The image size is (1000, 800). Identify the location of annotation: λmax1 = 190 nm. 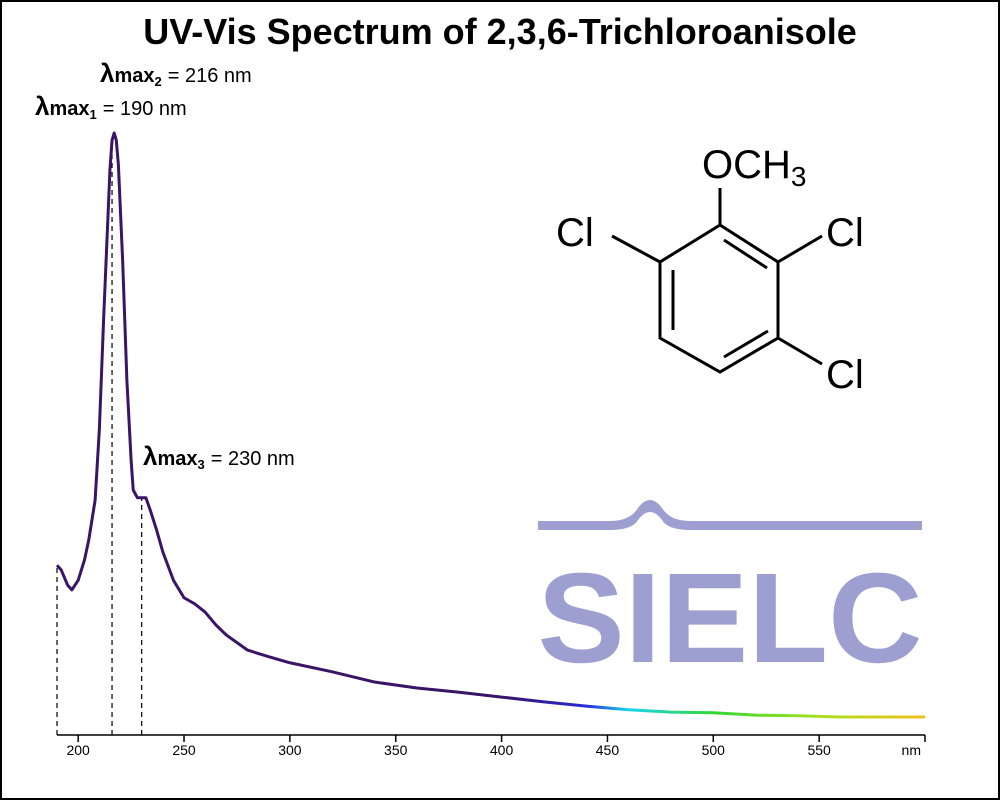
(111, 106).